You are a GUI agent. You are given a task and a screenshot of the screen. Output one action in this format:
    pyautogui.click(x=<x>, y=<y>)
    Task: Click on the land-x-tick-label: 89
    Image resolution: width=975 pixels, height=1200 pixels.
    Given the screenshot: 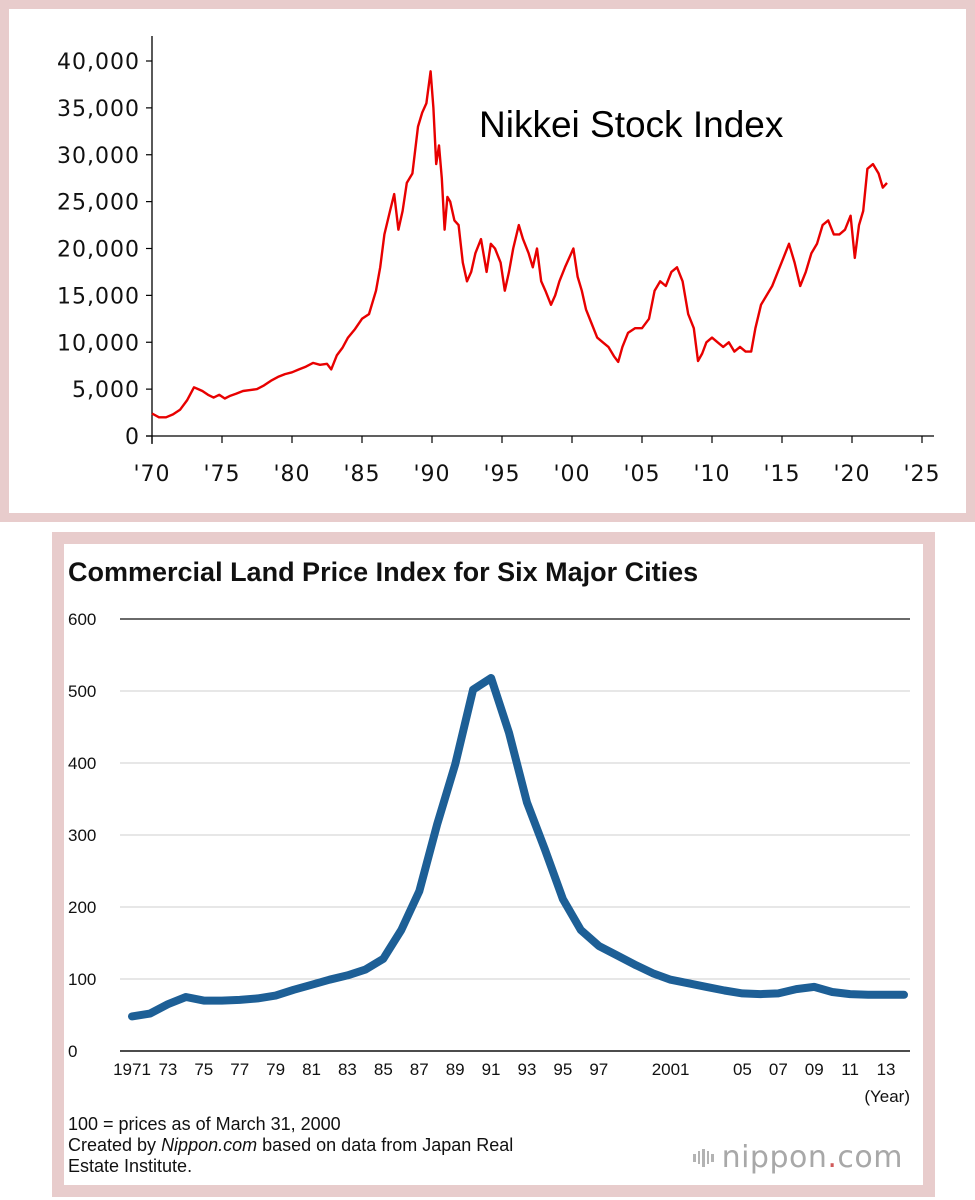 What is the action you would take?
    pyautogui.click(x=455, y=1069)
    